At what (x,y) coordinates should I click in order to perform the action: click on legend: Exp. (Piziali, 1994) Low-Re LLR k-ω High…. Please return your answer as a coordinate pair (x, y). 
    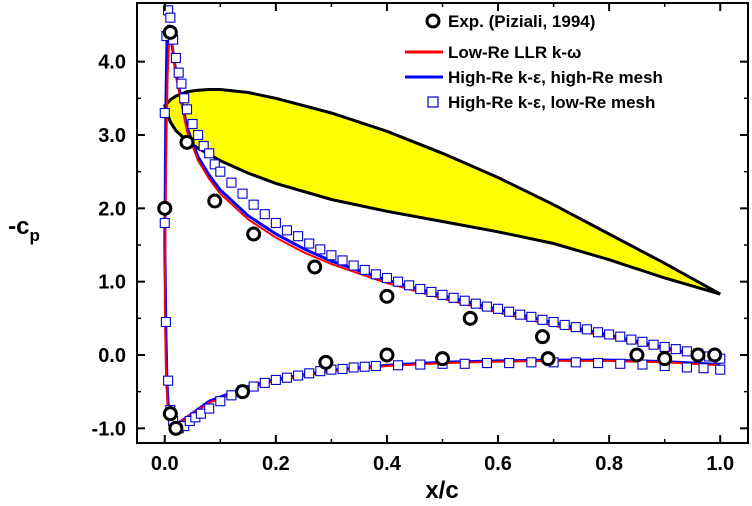
    Looking at the image, I should click on (534, 62).